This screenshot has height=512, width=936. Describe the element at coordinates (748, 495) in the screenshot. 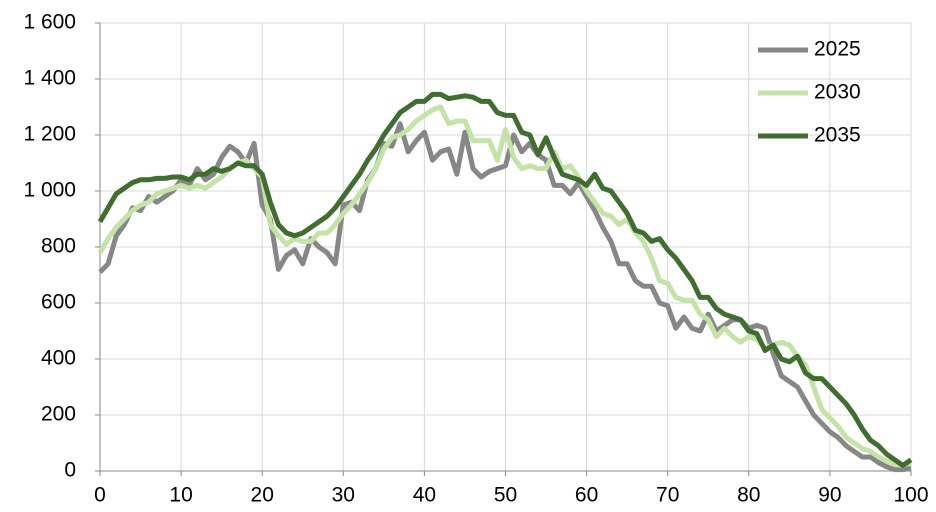

I see `x-tick-label: 80` at that location.